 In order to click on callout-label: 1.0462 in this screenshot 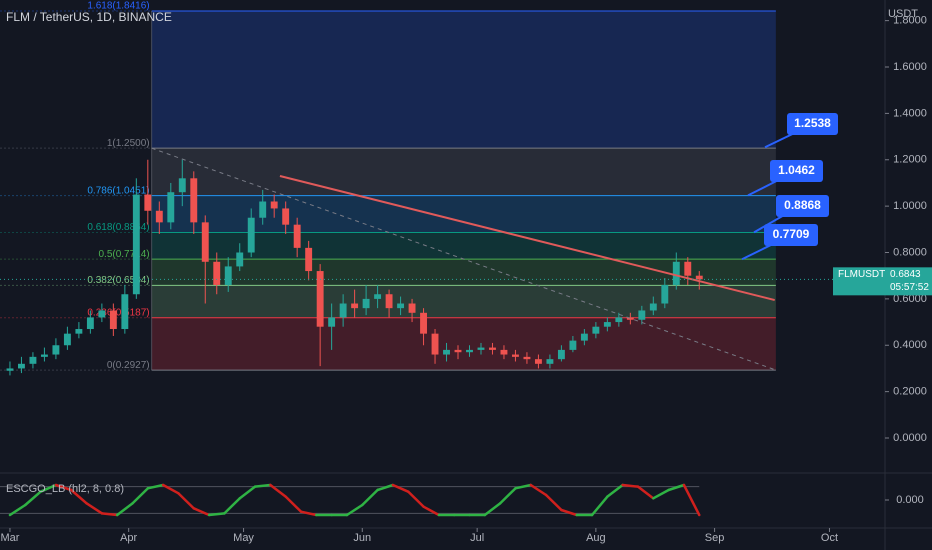, I will do `click(796, 170)`.